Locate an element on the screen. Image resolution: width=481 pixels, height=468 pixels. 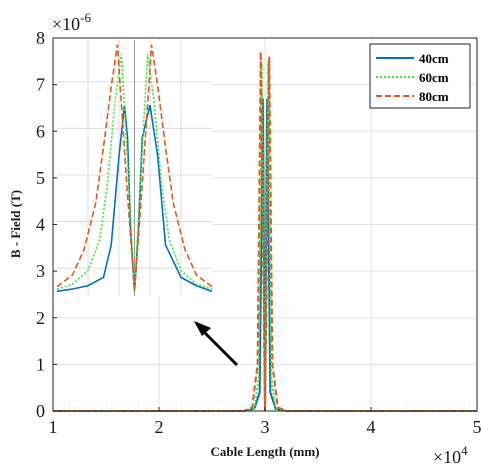
x-tick-label: 3 is located at coordinates (265, 427).